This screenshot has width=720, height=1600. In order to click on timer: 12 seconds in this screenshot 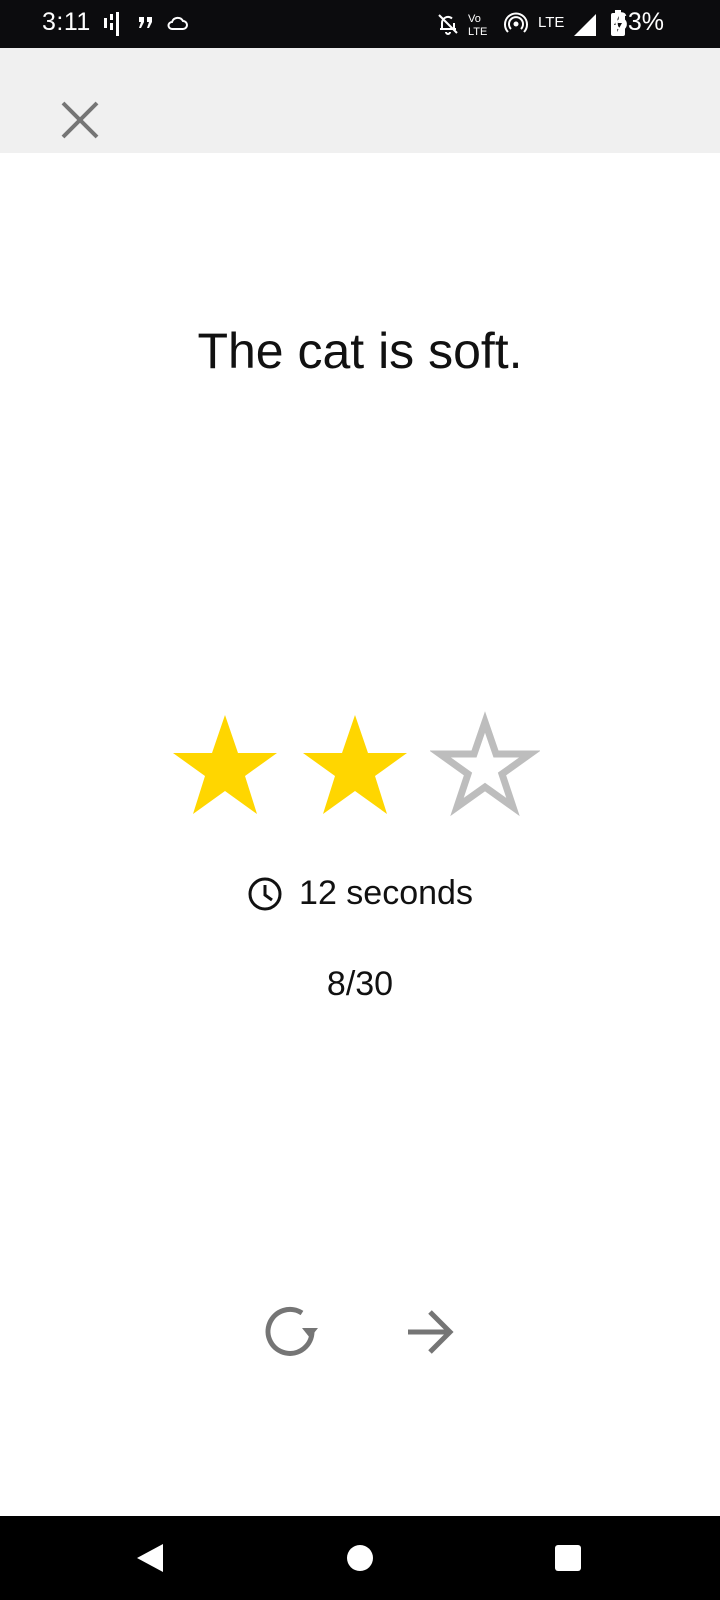, I will do `click(360, 893)`.